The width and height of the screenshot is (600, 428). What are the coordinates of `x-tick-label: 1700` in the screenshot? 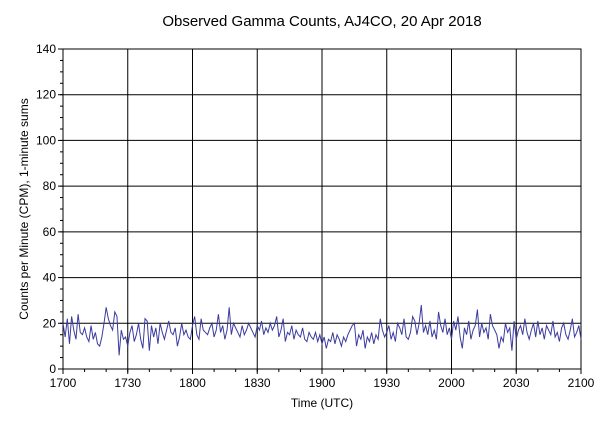 It's located at (63, 383).